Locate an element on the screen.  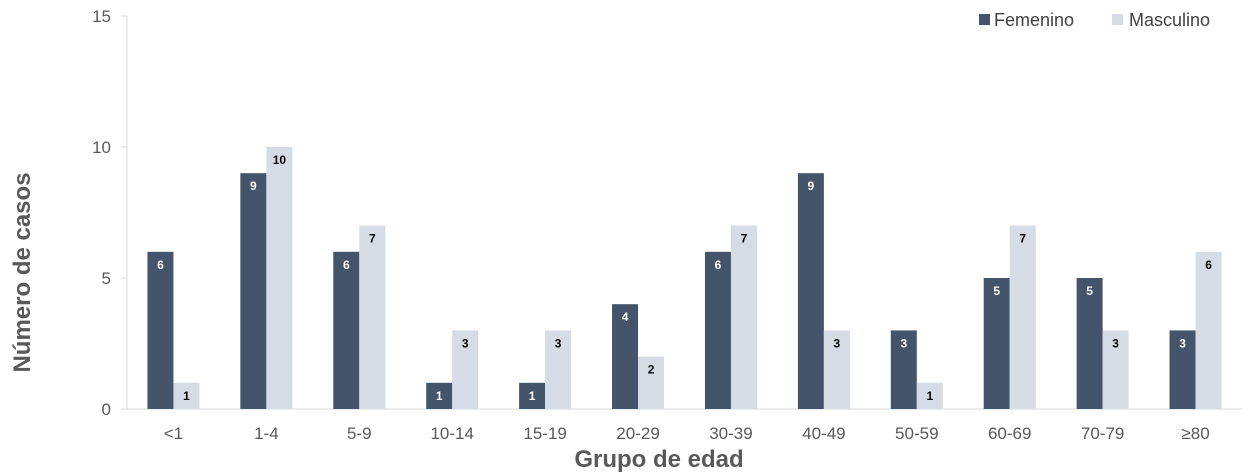
x-tick-label: 5-9 is located at coordinates (359, 433).